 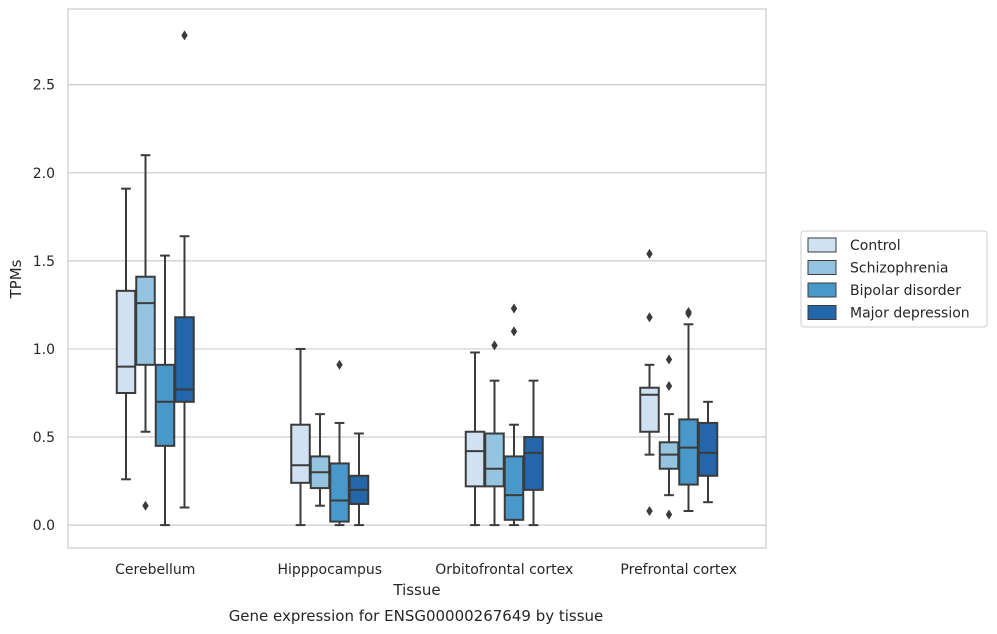 I want to click on y-tick-label: 1.5, so click(x=44, y=262).